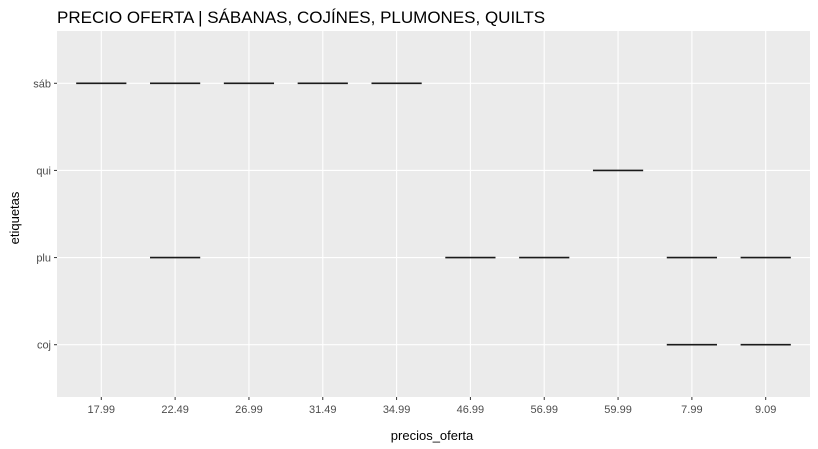 This screenshot has width=818, height=449. I want to click on x-axis-title: precios_oferta, so click(432, 435).